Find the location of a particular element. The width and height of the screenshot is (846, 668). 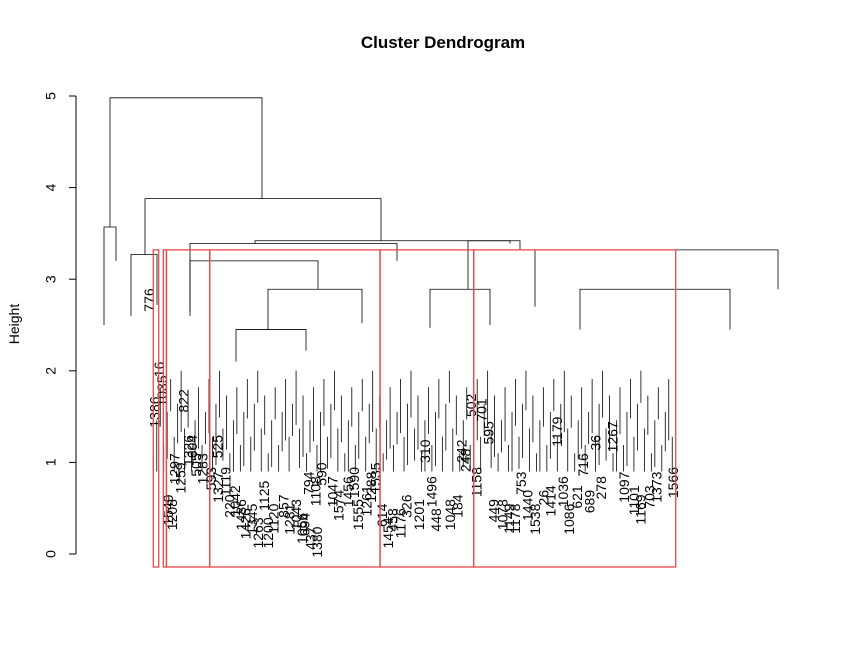

chart-title: Cluster Dendrogram is located at coordinates (443, 42).